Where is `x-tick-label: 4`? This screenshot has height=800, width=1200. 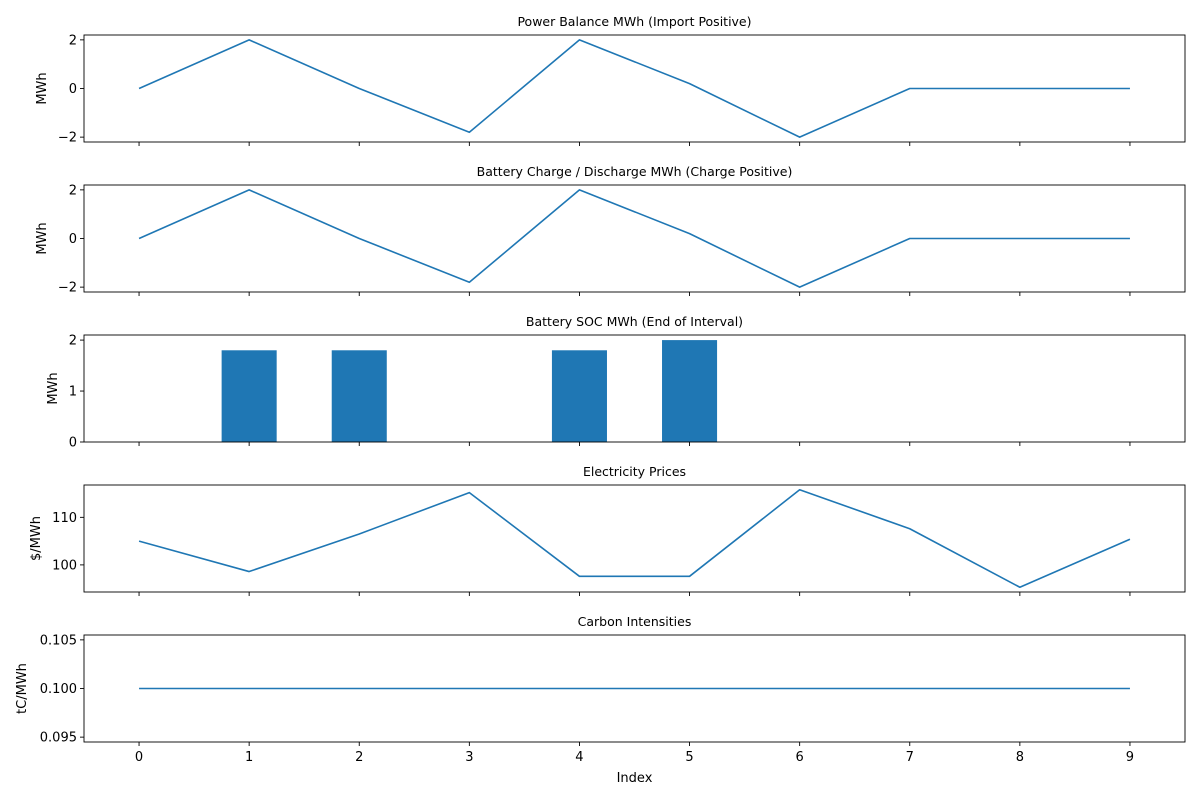 x-tick-label: 4 is located at coordinates (579, 757).